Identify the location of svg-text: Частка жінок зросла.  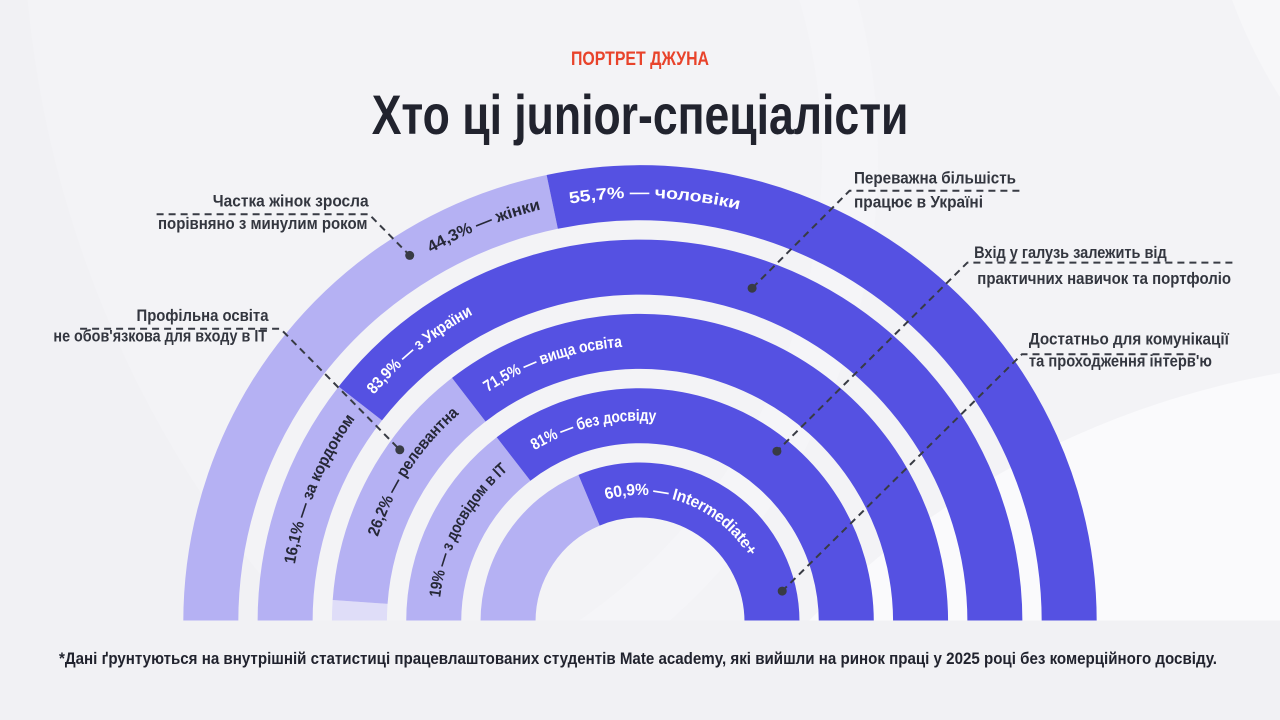
(291, 202).